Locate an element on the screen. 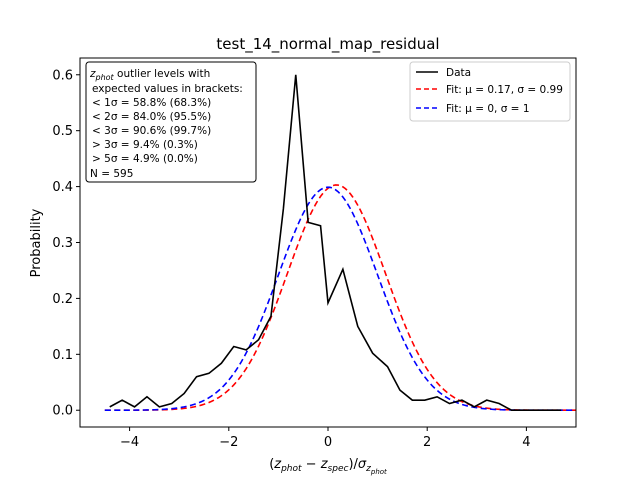  annotation-z-symbol: z is located at coordinates (92, 74).